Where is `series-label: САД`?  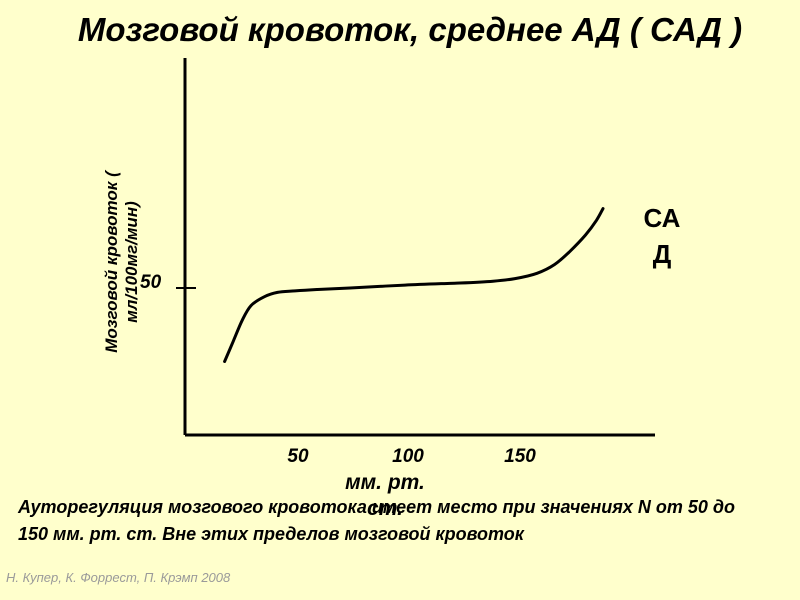
series-label: САД is located at coordinates (662, 236).